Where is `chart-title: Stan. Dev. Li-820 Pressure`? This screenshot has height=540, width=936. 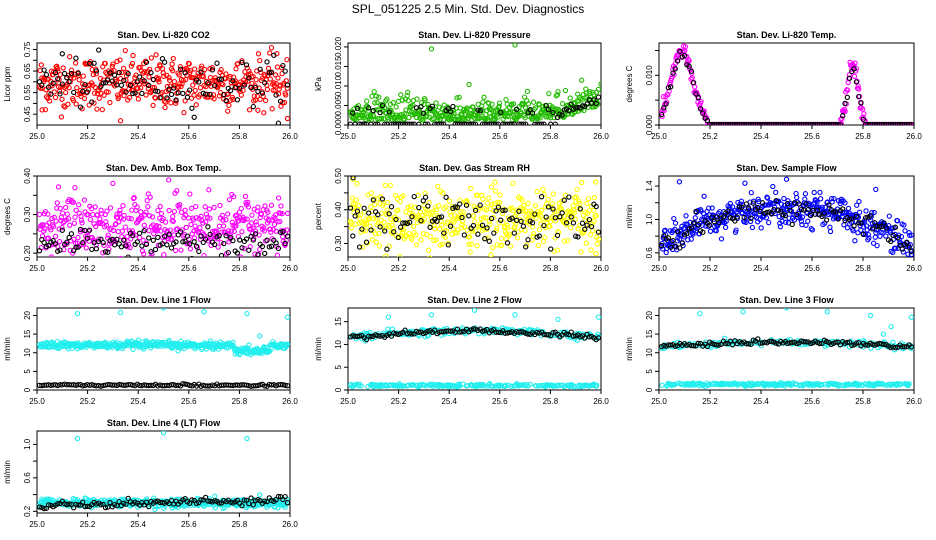 chart-title: Stan. Dev. Li-820 Pressure is located at coordinates (474, 35).